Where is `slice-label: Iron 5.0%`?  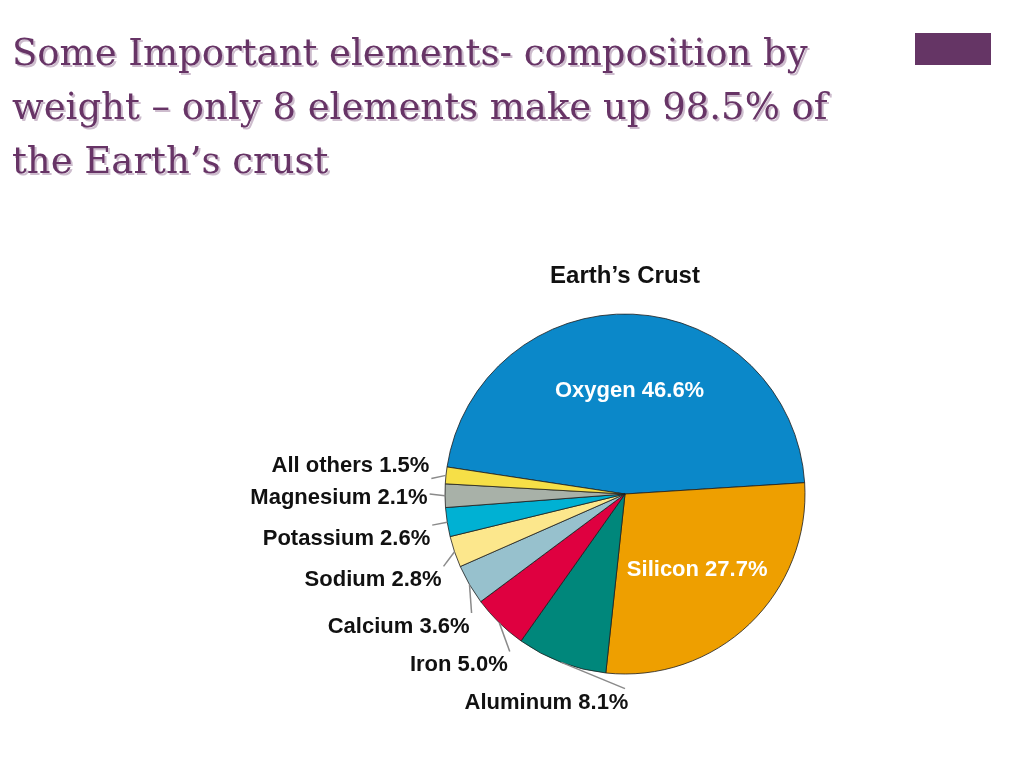 slice-label: Iron 5.0% is located at coordinates (458, 664).